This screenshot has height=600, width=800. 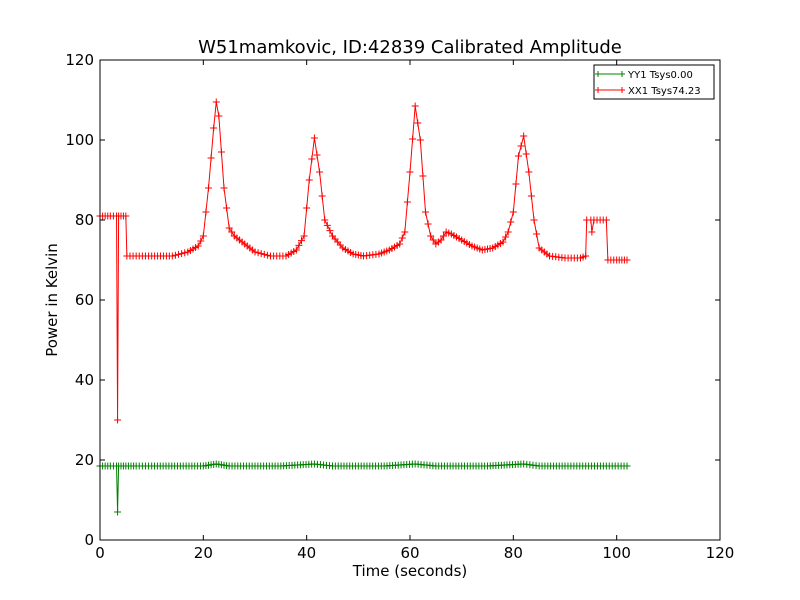 I want to click on y-tick-label: 100, so click(x=79, y=140).